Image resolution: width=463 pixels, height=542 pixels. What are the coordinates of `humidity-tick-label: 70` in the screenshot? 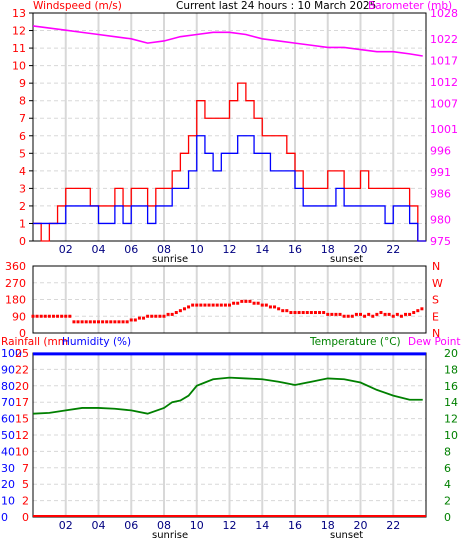 It's located at (8, 402).